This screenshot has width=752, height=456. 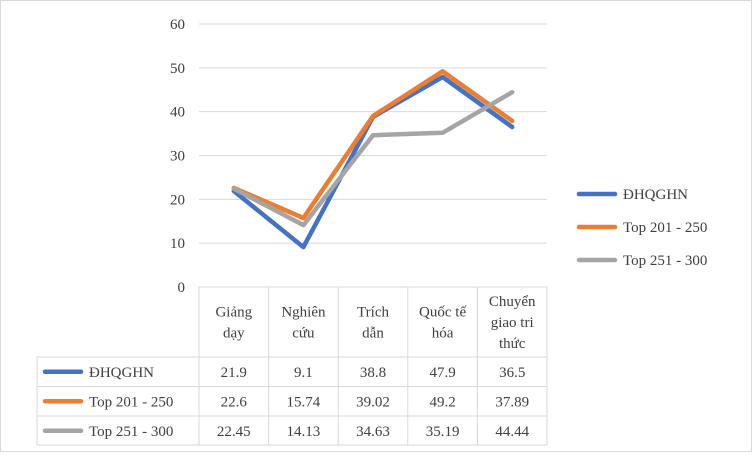 What do you see at coordinates (234, 402) in the screenshot?
I see `table-cell-value: 22.6` at bounding box center [234, 402].